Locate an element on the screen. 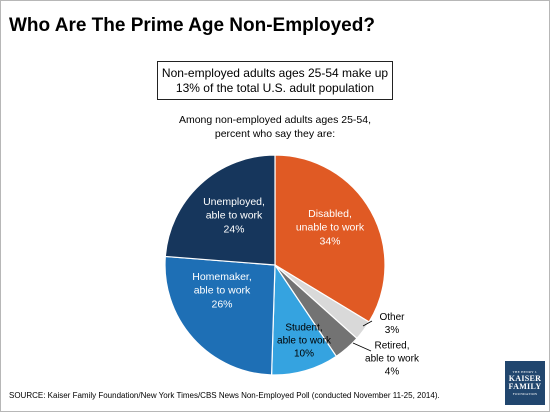 This screenshot has width=550, height=412. slice-label-0: unable to work is located at coordinates (330, 228).